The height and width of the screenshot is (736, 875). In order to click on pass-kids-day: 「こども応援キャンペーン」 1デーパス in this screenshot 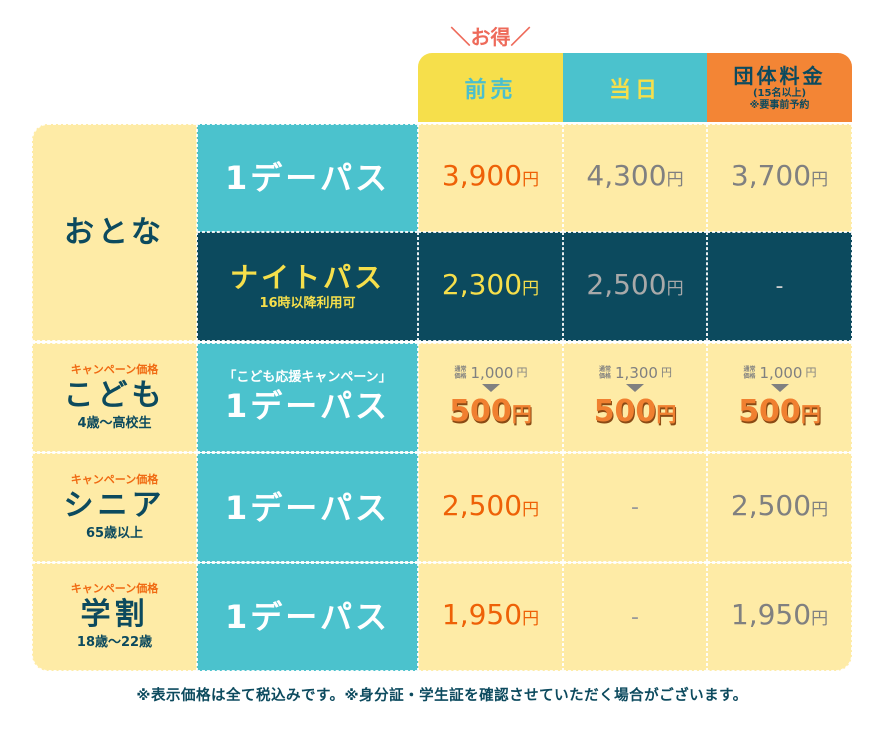, I will do `click(307, 397)`.